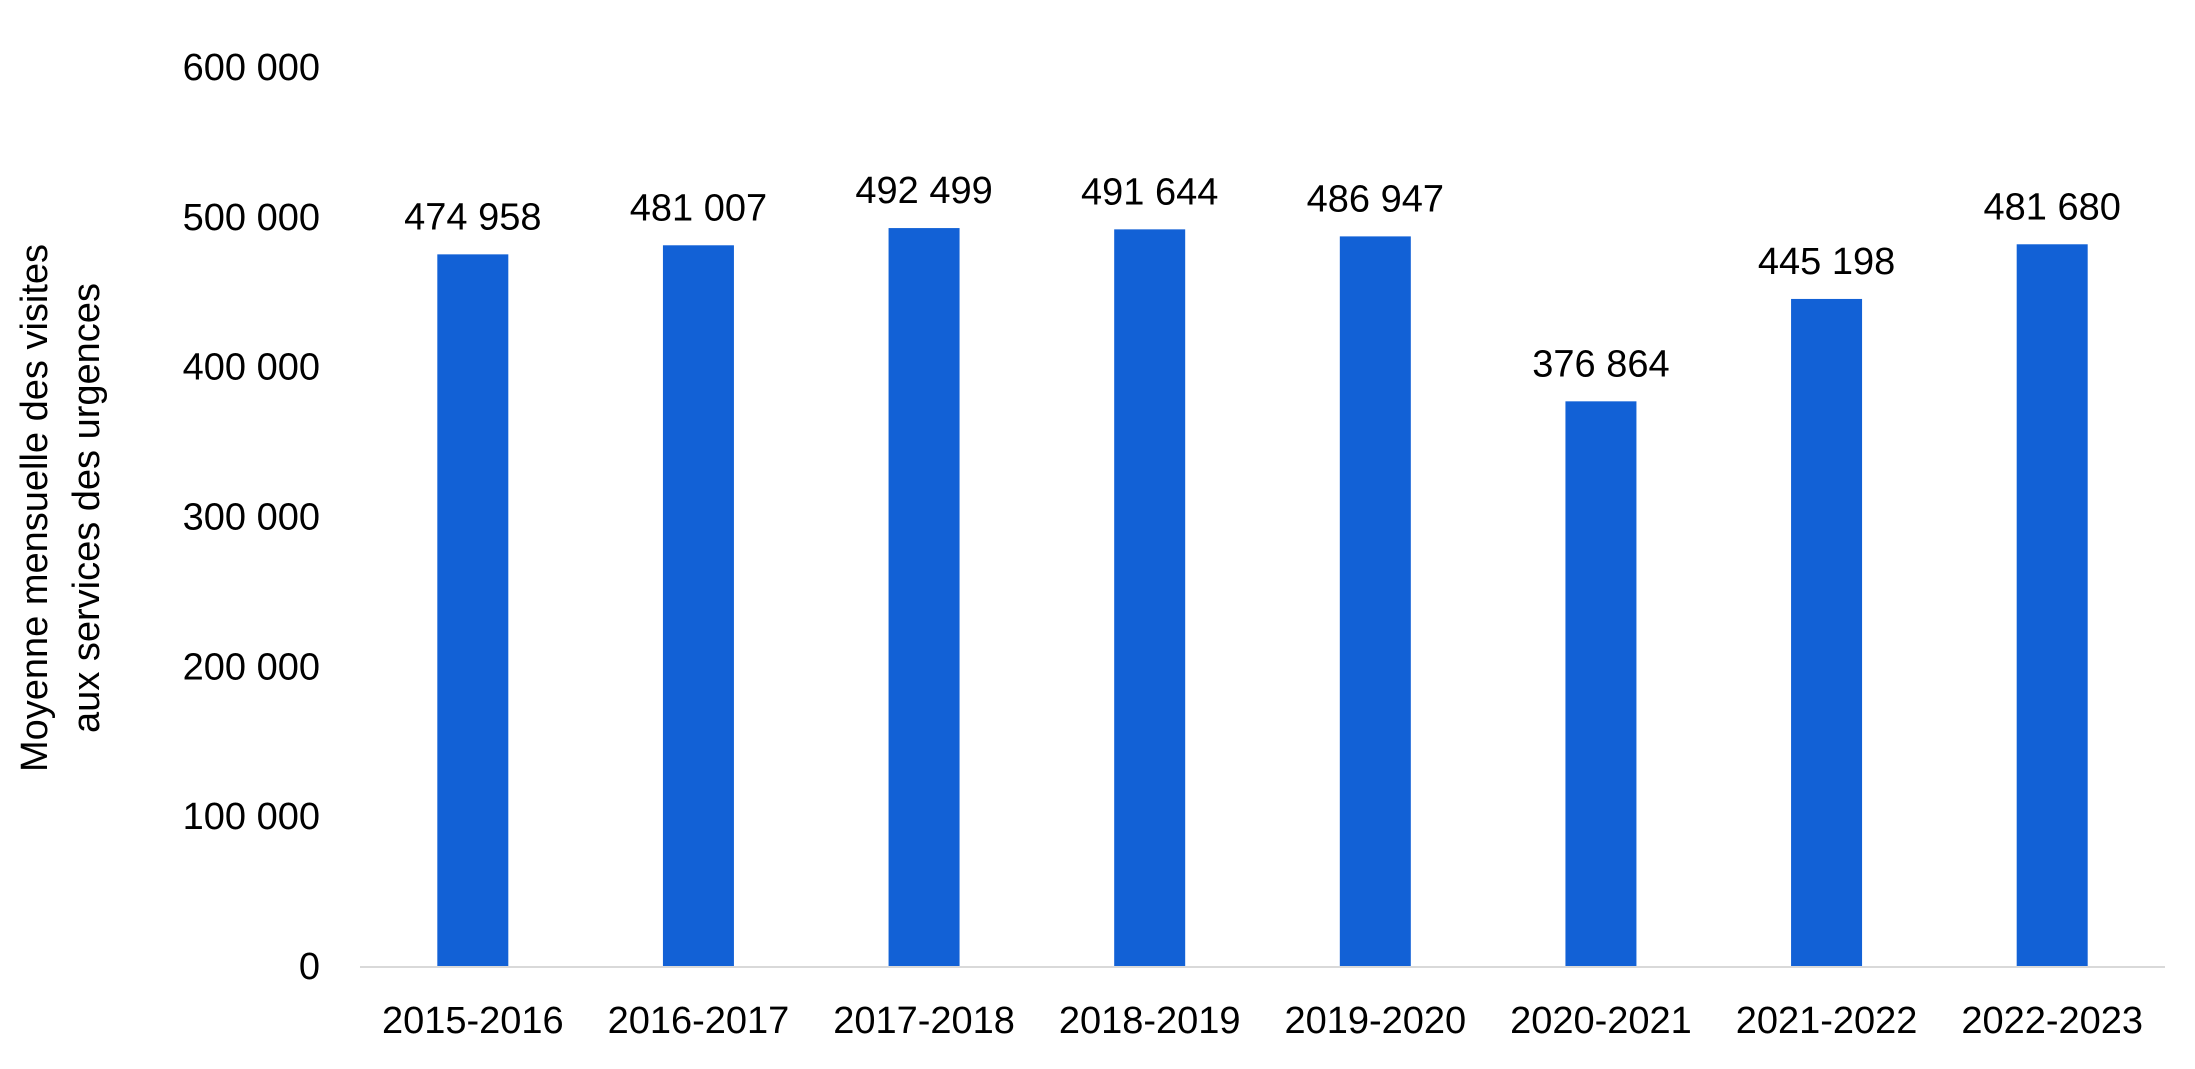 The width and height of the screenshot is (2195, 1069). What do you see at coordinates (251, 368) in the screenshot?
I see `y-tick-label: 400 000` at bounding box center [251, 368].